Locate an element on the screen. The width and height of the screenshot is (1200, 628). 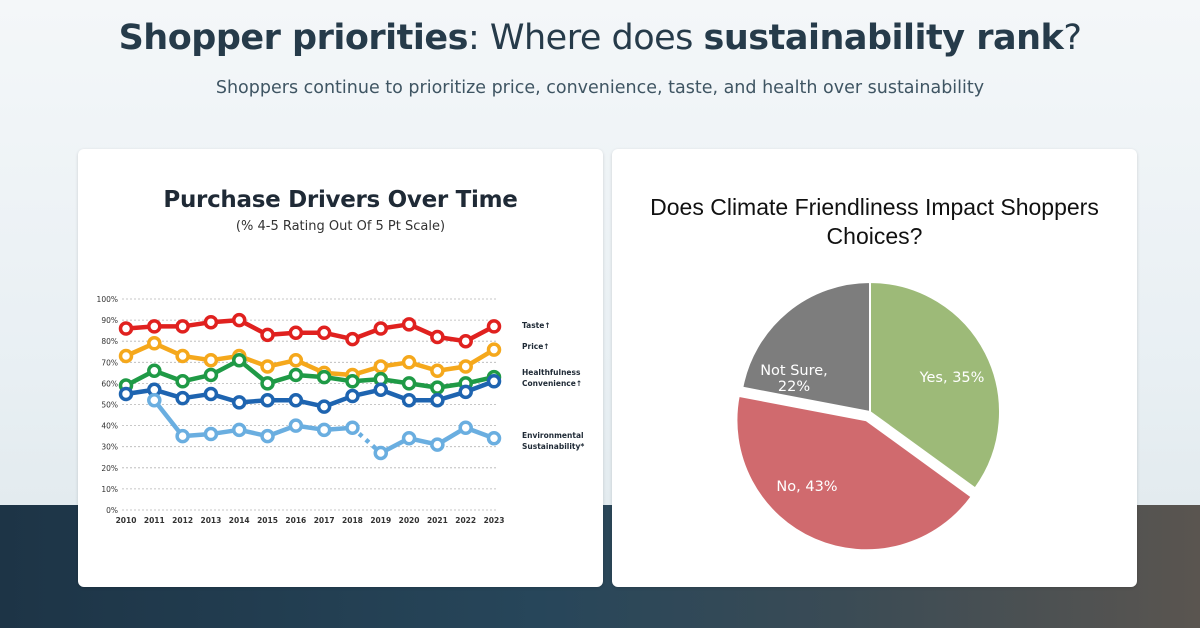
x-tick-label: 2010 is located at coordinates (126, 520).